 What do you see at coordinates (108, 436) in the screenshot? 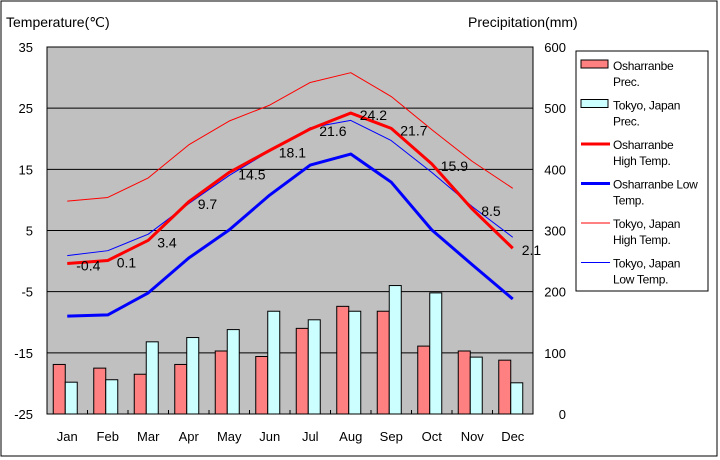
I see `x-tick-label: Feb` at bounding box center [108, 436].